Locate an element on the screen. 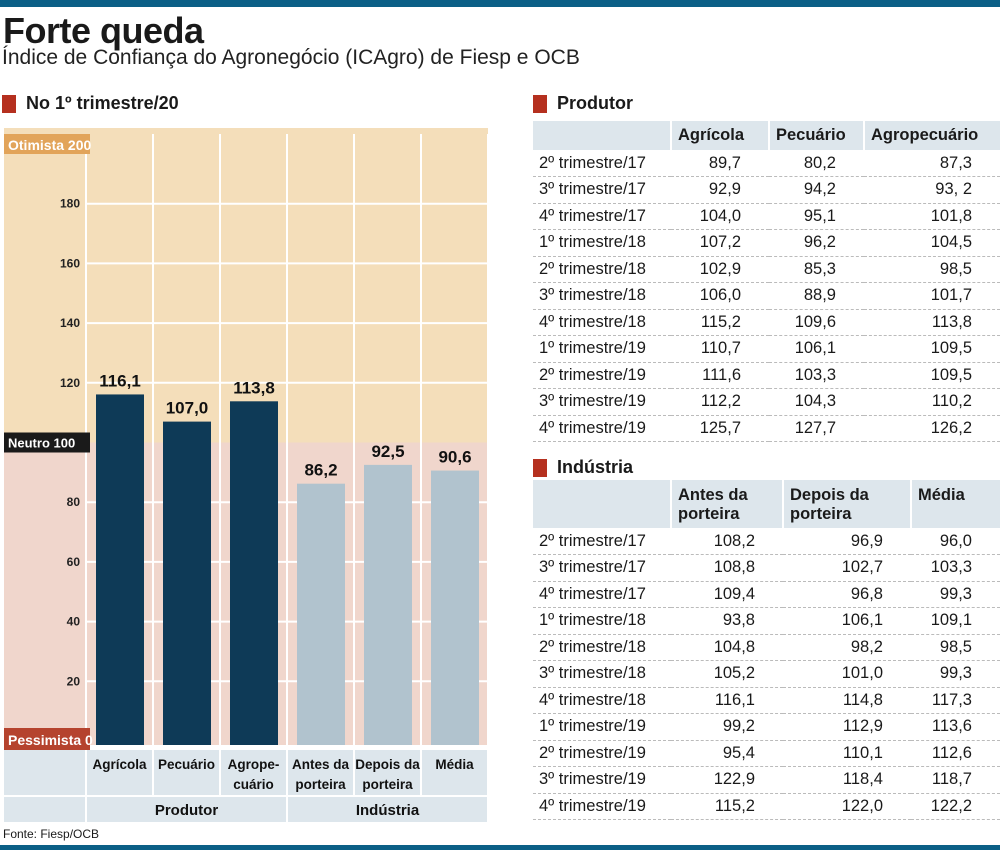 The width and height of the screenshot is (1000, 850). y-tick-label: 160 is located at coordinates (70, 263).